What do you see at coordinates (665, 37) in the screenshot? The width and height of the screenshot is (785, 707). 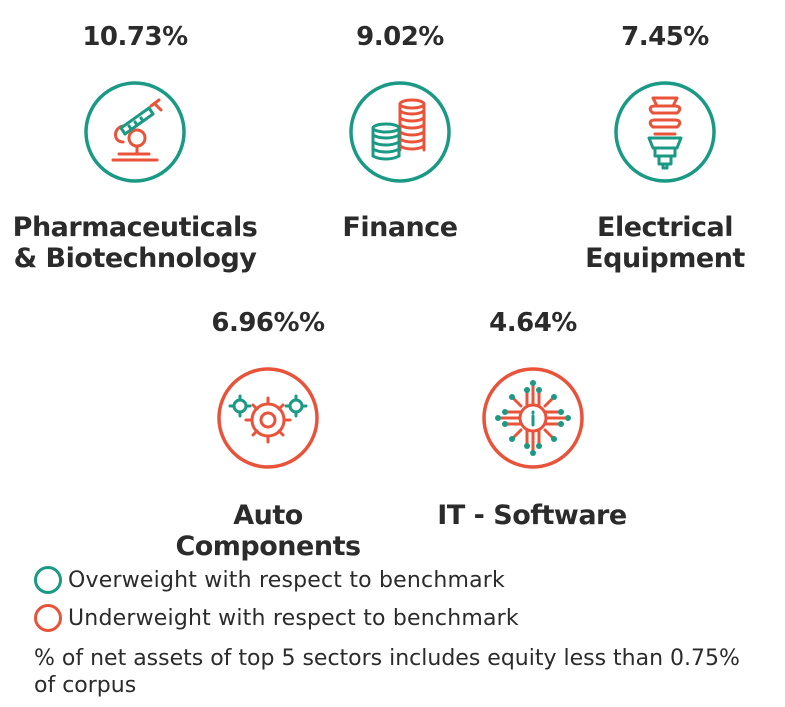 I see `sector-percent-electrical: 7.45%` at bounding box center [665, 37].